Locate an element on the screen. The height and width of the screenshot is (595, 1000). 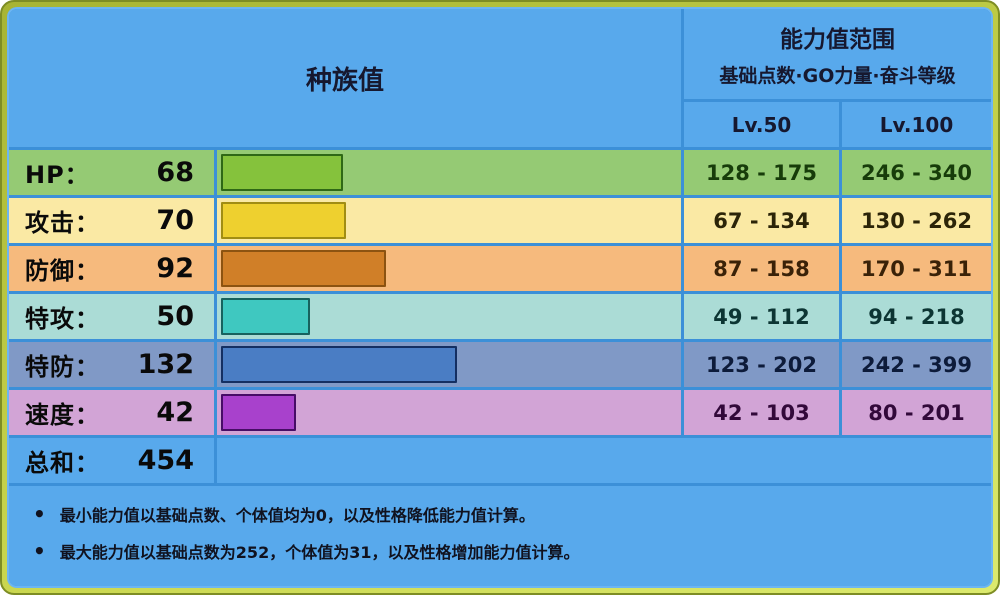
stat-label: 速度： is located at coordinates (62, 415).